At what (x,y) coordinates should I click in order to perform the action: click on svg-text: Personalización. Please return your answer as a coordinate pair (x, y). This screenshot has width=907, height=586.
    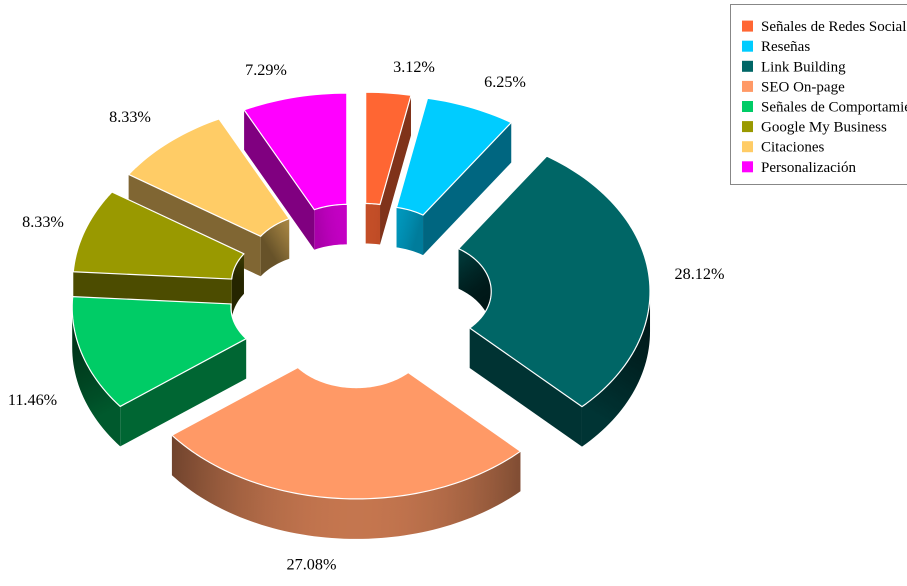
    Looking at the image, I should click on (808, 168).